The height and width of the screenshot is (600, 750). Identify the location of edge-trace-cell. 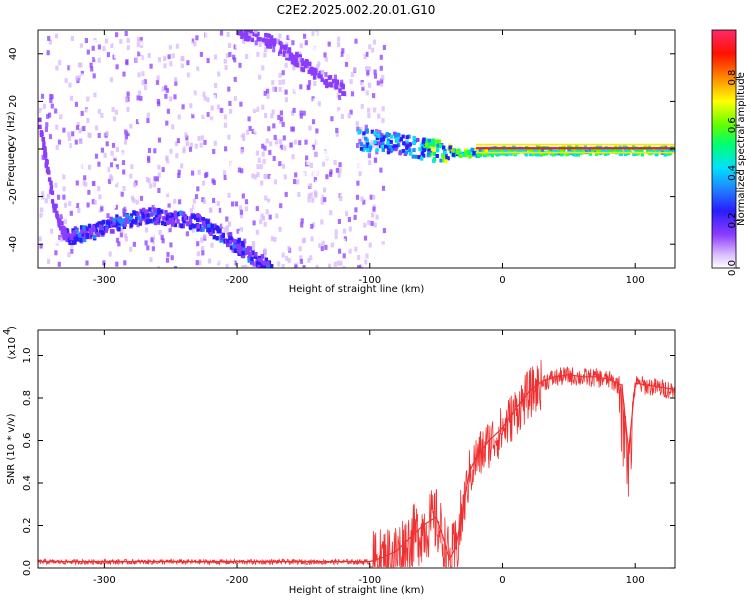
(45, 157).